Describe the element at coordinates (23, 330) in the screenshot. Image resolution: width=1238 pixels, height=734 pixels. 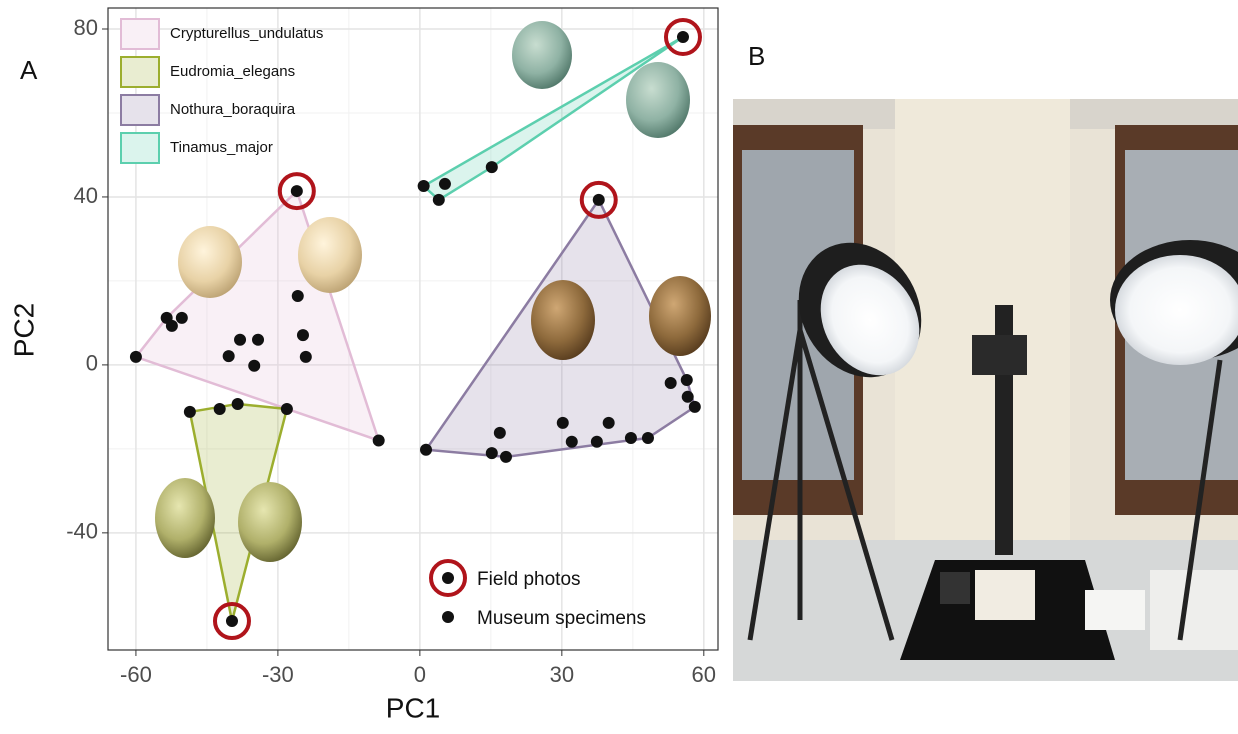
I see `y-axis-label: PC2` at that location.